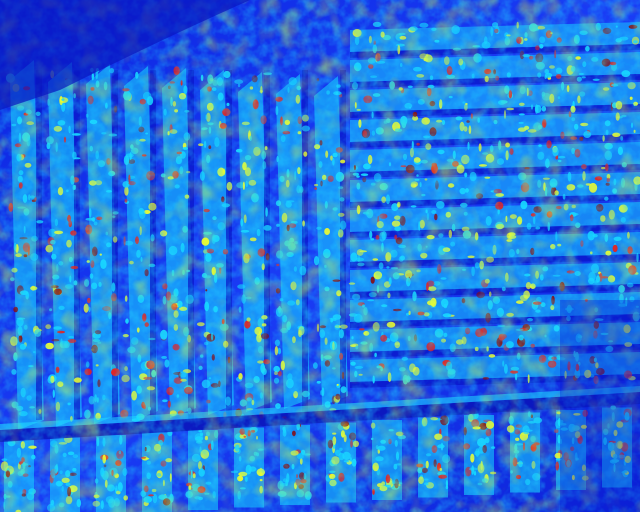  What do you see at coordinates (125, 55) in the screenshot?
I see `top-dark-corner` at bounding box center [125, 55].